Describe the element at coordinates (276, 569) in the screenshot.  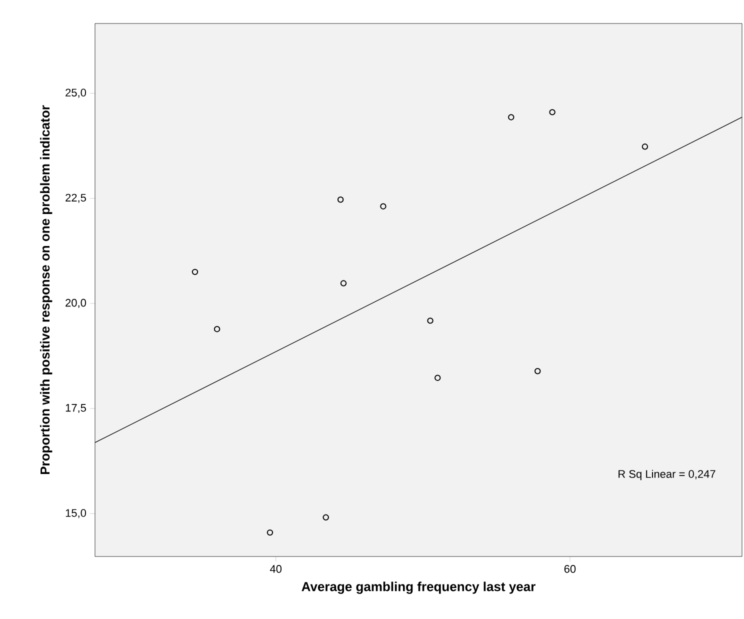
I see `x-tick-label: 40` at that location.